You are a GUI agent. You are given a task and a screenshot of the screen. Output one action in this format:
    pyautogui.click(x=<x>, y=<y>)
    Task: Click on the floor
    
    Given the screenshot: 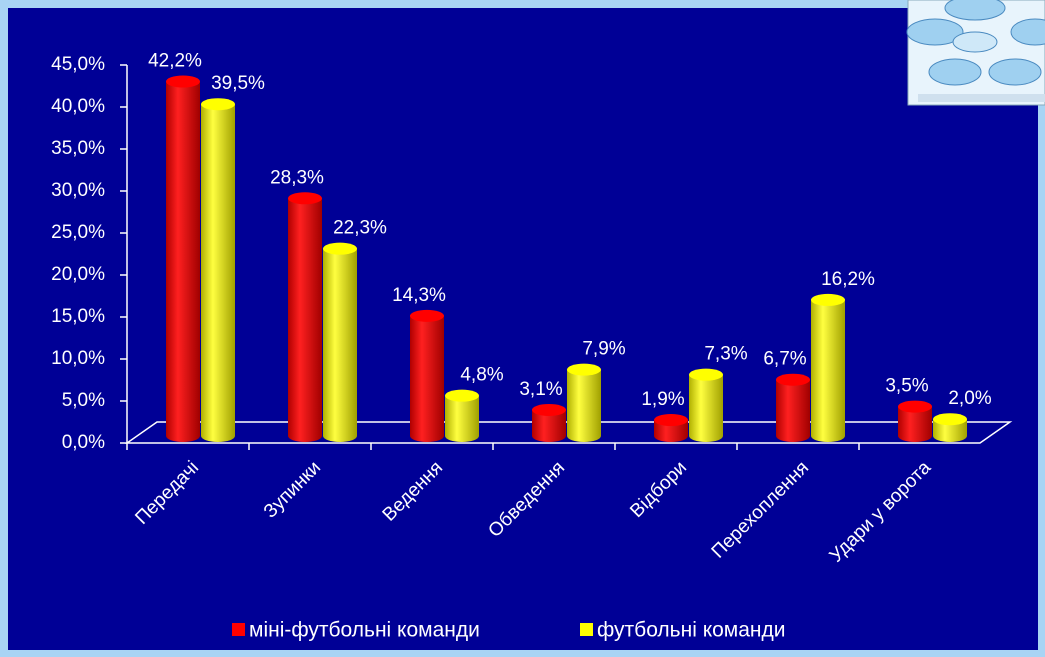 What is the action you would take?
    pyautogui.click(x=568, y=432)
    